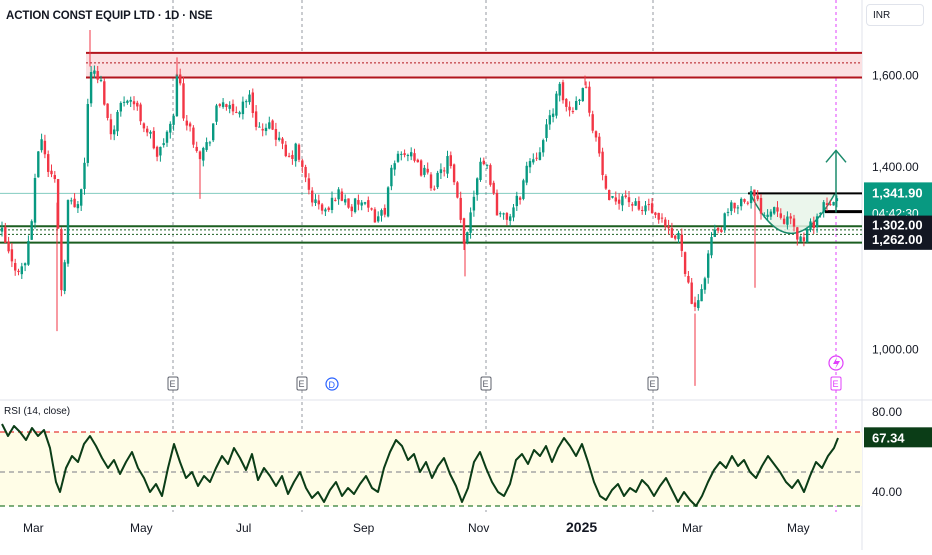  What do you see at coordinates (836, 363) in the screenshot?
I see `flash-icon-bolt` at bounding box center [836, 363].